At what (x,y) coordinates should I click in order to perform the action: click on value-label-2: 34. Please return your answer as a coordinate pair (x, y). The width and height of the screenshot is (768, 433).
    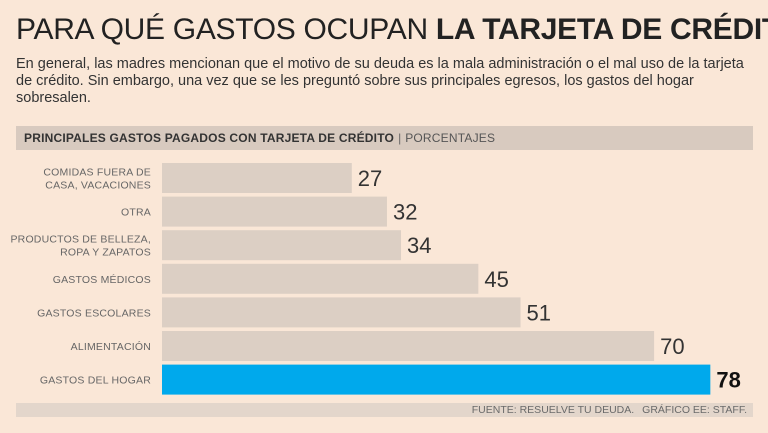
    Looking at the image, I should click on (419, 245).